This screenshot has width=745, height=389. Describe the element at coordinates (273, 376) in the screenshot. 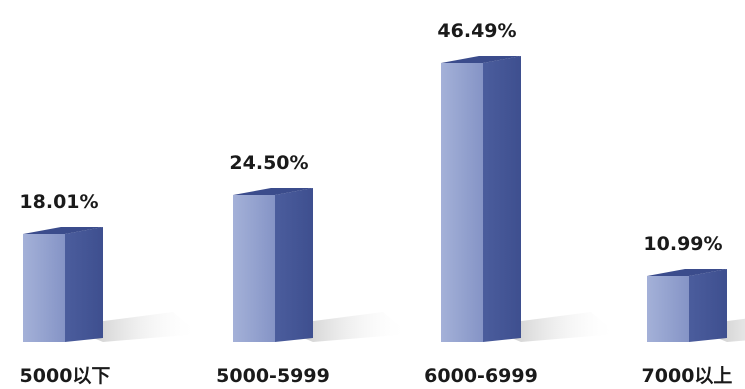

I see `x-tick-label: 5000-5999` at that location.